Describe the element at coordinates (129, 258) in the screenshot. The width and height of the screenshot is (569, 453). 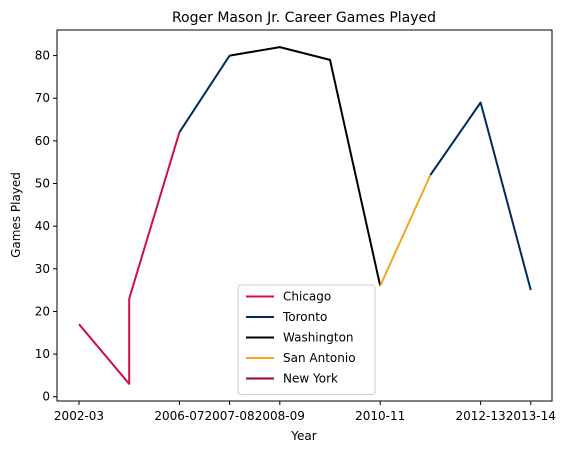
I see `series-line-chicago` at that location.